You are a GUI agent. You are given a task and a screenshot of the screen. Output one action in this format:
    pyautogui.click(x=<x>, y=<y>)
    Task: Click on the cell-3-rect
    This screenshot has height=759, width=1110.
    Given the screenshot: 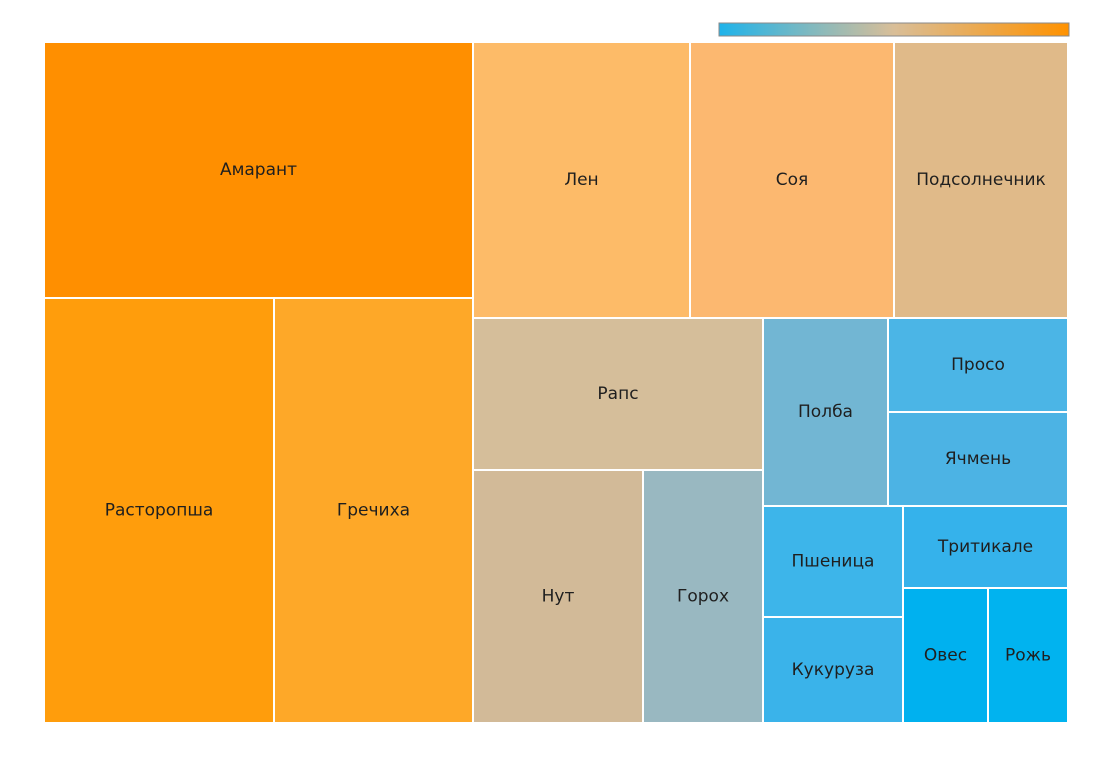 What is the action you would take?
    pyautogui.click(x=373, y=510)
    